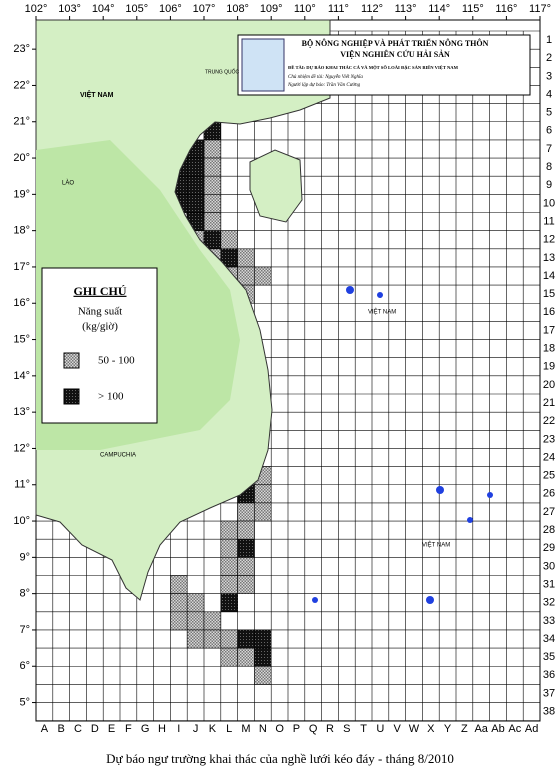  I want to click on row-label: 2, so click(549, 58).